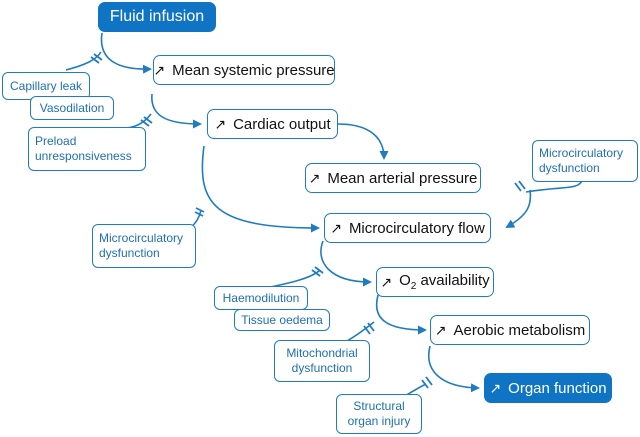 The height and width of the screenshot is (437, 640). I want to click on arrow-microflow-to-o2, so click(346, 263).